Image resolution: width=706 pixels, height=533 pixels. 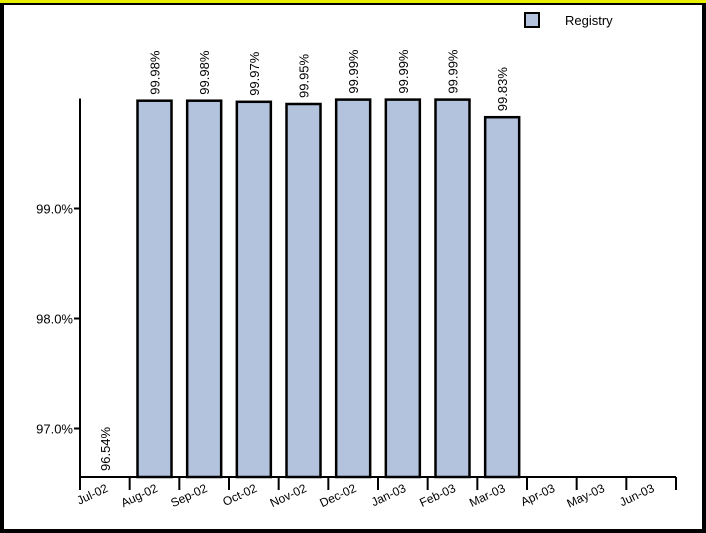 I want to click on data-label: 99.95%, so click(x=304, y=75).